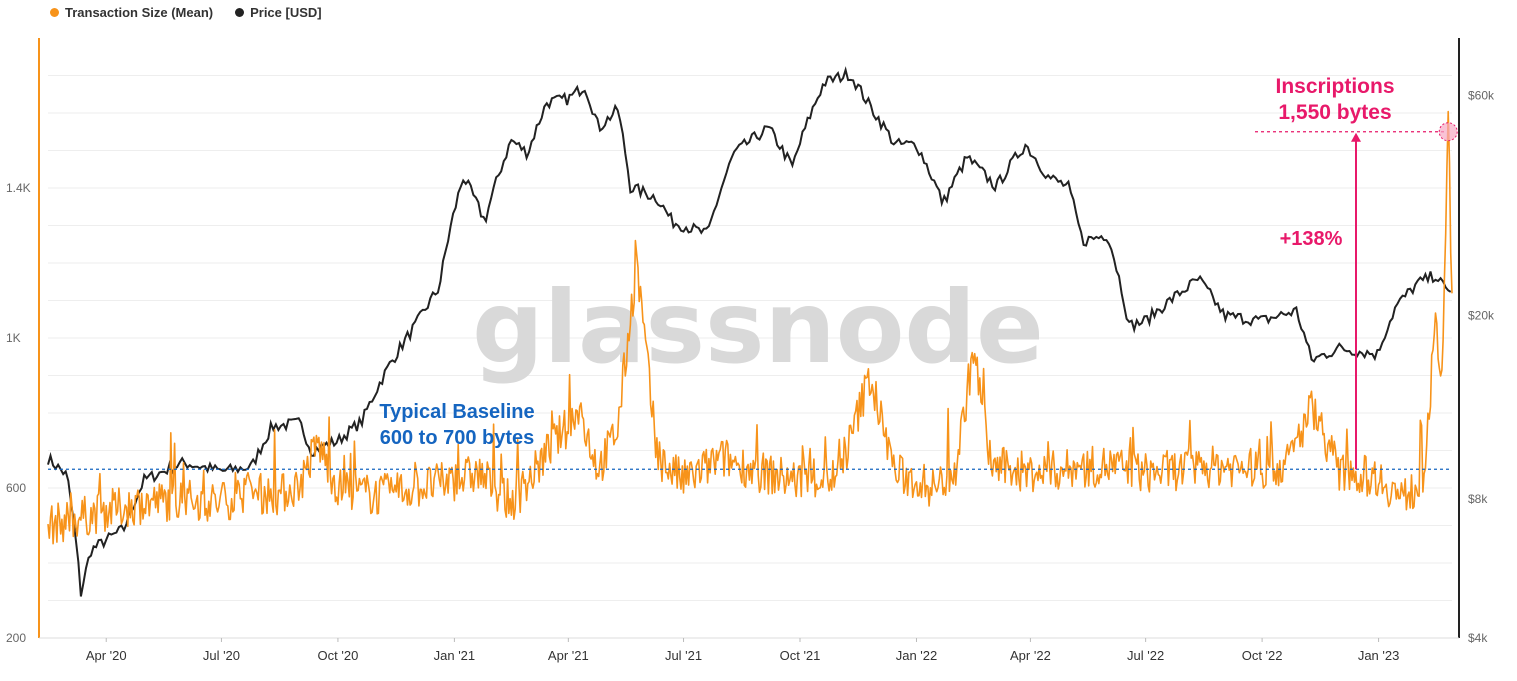 This screenshot has height=681, width=1517. What do you see at coordinates (1334, 112) in the screenshot?
I see `inscriptions-label-line2: 1,550 bytes` at bounding box center [1334, 112].